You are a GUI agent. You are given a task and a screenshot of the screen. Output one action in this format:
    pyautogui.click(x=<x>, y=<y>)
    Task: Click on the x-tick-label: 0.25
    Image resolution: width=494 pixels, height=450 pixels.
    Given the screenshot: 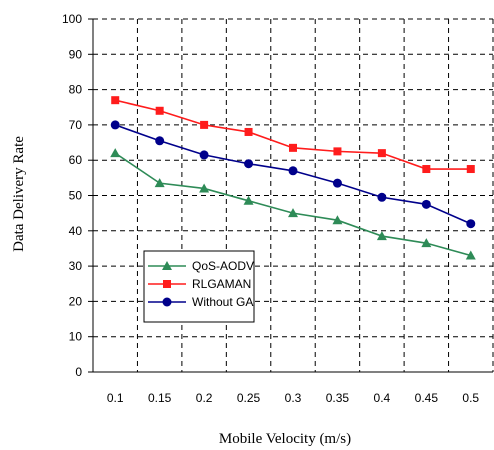 What is the action you would take?
    pyautogui.click(x=249, y=398)
    